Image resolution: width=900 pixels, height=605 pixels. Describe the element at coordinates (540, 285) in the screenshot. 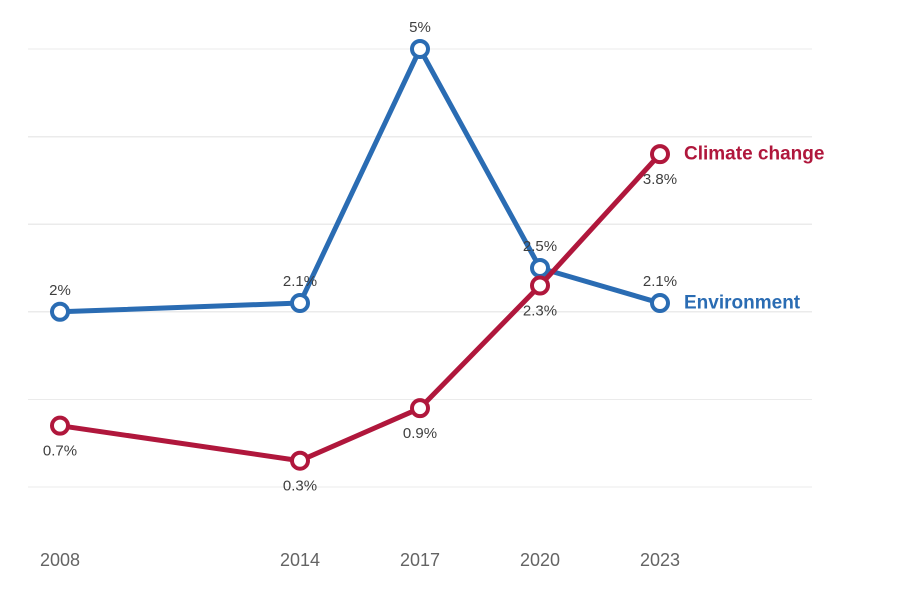

I see `data-point-climate-change-2020` at that location.